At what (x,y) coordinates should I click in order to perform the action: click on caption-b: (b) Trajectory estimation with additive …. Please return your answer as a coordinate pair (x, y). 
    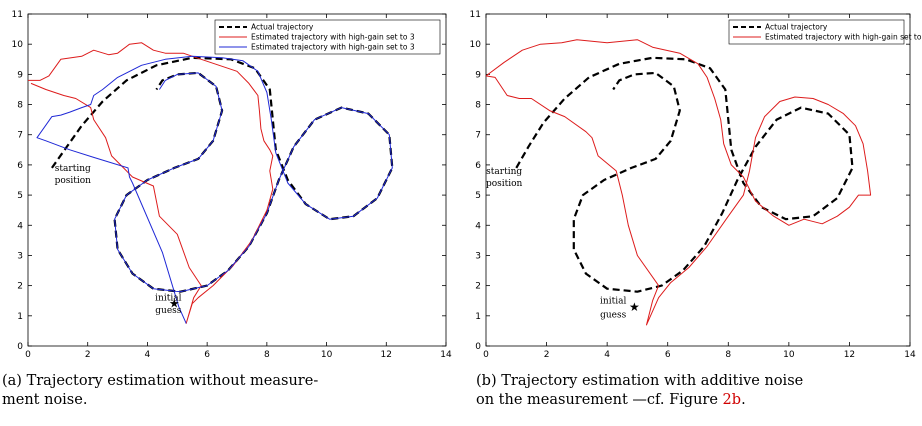
    Looking at the image, I should click on (692, 391).